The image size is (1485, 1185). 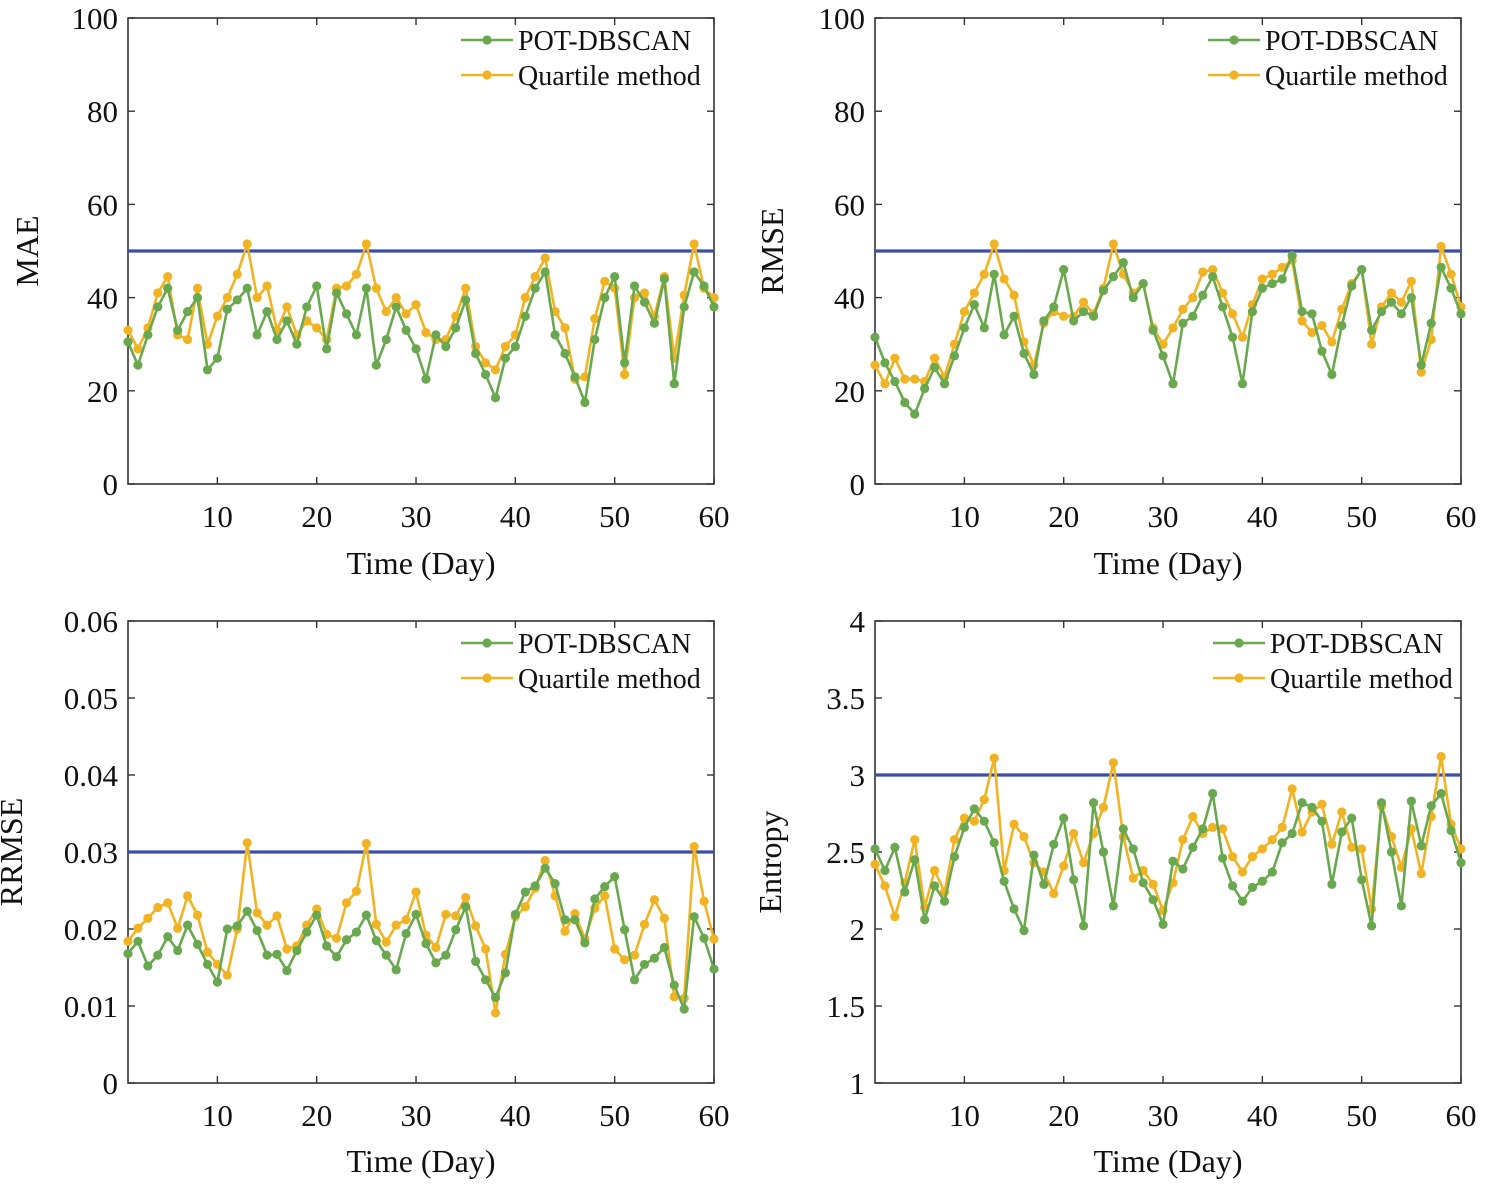 What do you see at coordinates (849, 391) in the screenshot?
I see `y-tick-label: 20` at bounding box center [849, 391].